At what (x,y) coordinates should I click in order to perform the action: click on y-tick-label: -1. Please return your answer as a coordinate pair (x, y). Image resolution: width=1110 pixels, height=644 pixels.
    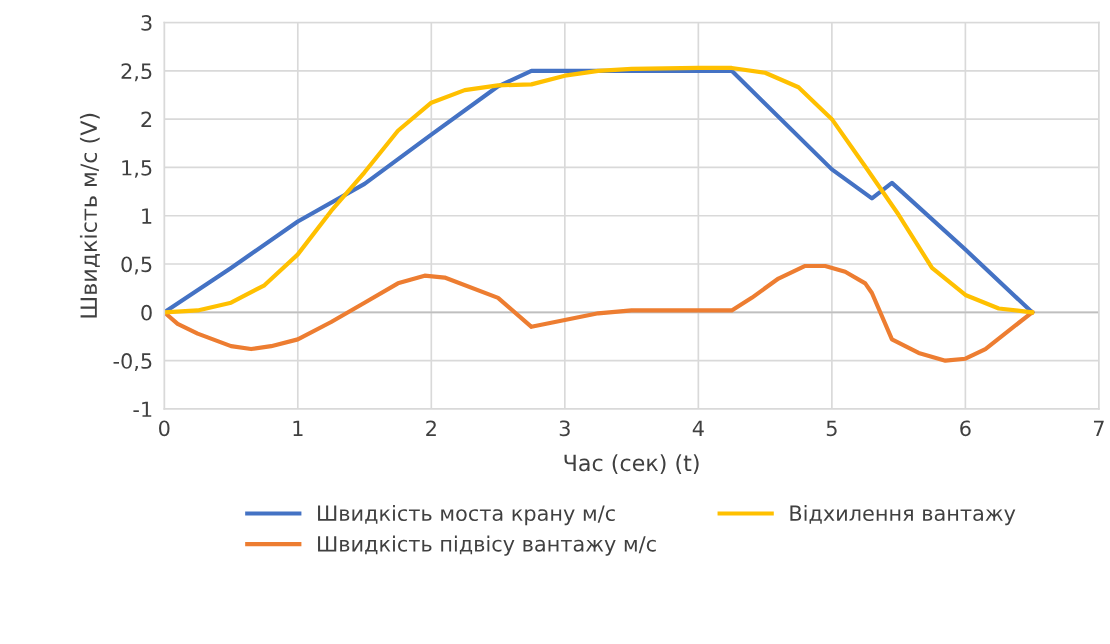
    Looking at the image, I should click on (142, 409).